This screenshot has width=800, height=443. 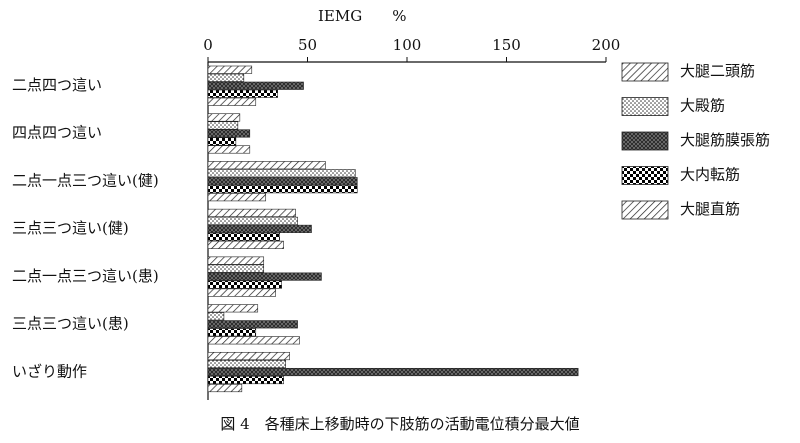 I want to click on x-axis-label: IEMG %, so click(x=362, y=16).